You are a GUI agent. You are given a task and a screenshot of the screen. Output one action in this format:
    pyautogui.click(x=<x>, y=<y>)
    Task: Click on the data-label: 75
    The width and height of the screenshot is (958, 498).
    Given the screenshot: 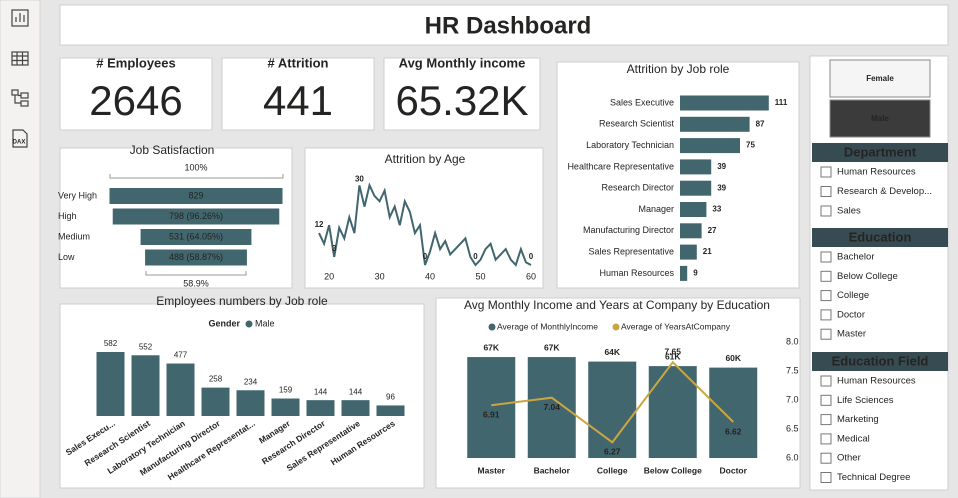 What is the action you would take?
    pyautogui.click(x=750, y=145)
    